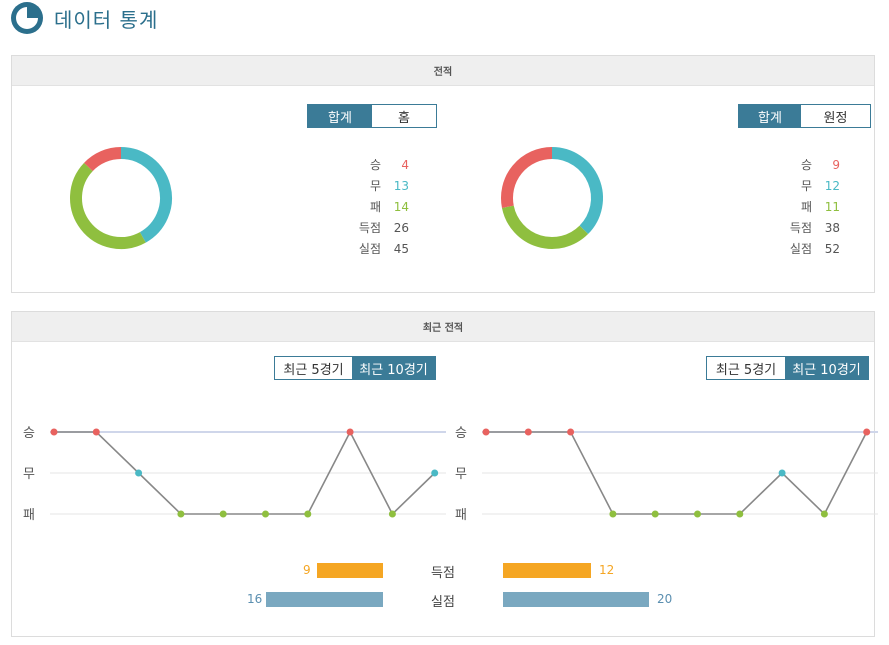 This screenshot has height=645, width=889. What do you see at coordinates (746, 368) in the screenshot?
I see `tab-recent-5-right: 최근 5경기` at bounding box center [746, 368].